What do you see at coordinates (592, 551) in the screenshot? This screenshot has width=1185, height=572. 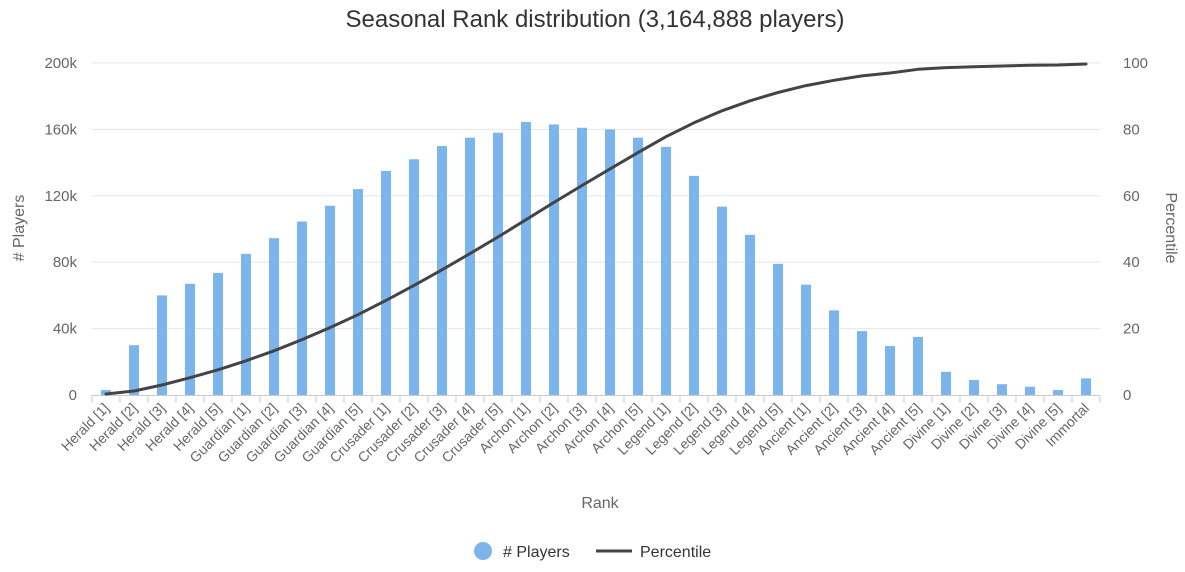 I see `legend: # Players Percentile` at bounding box center [592, 551].